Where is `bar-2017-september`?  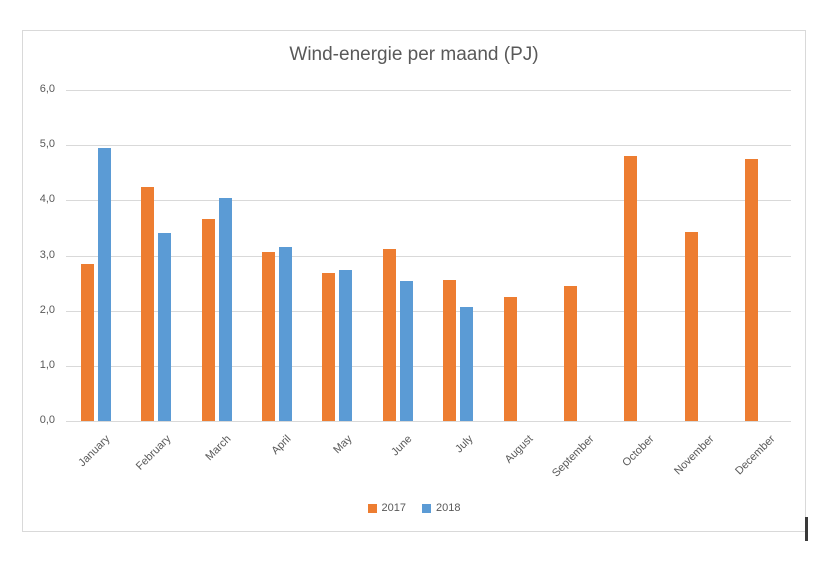 bar-2017-september is located at coordinates (570, 353).